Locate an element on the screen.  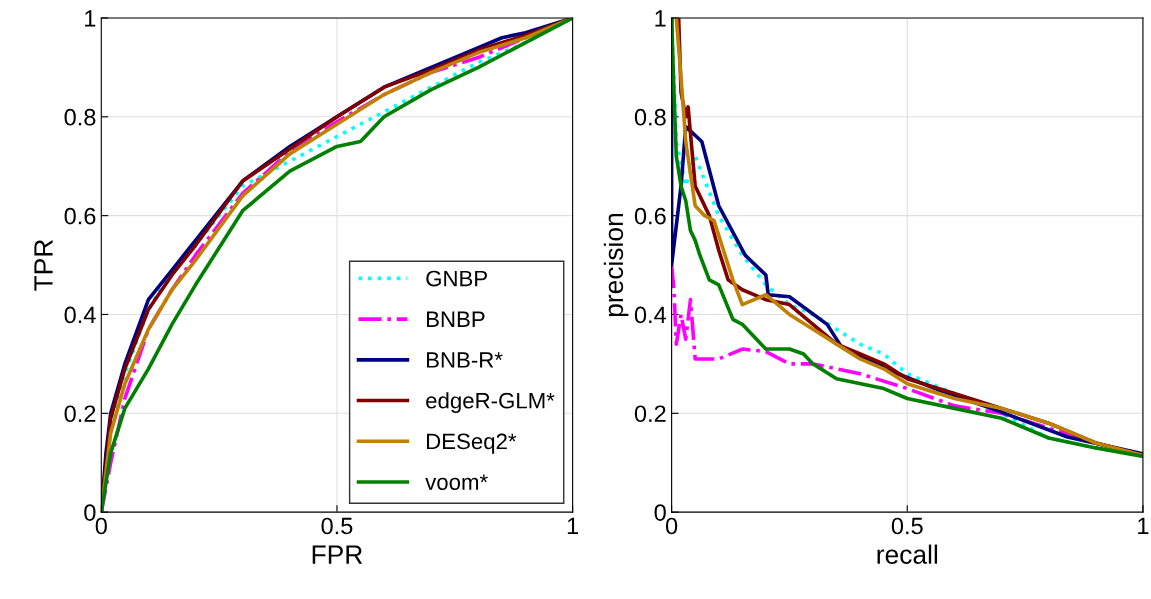
x-axis-title: recall is located at coordinates (907, 554).